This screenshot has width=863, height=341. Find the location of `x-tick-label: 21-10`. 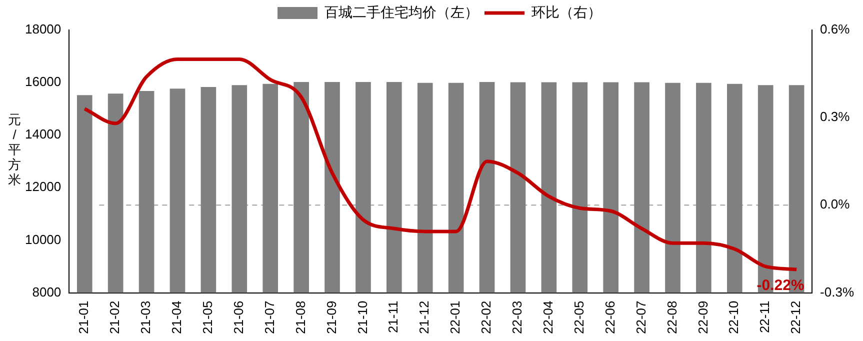

x-tick-label: 21-10 is located at coordinates (362, 317).